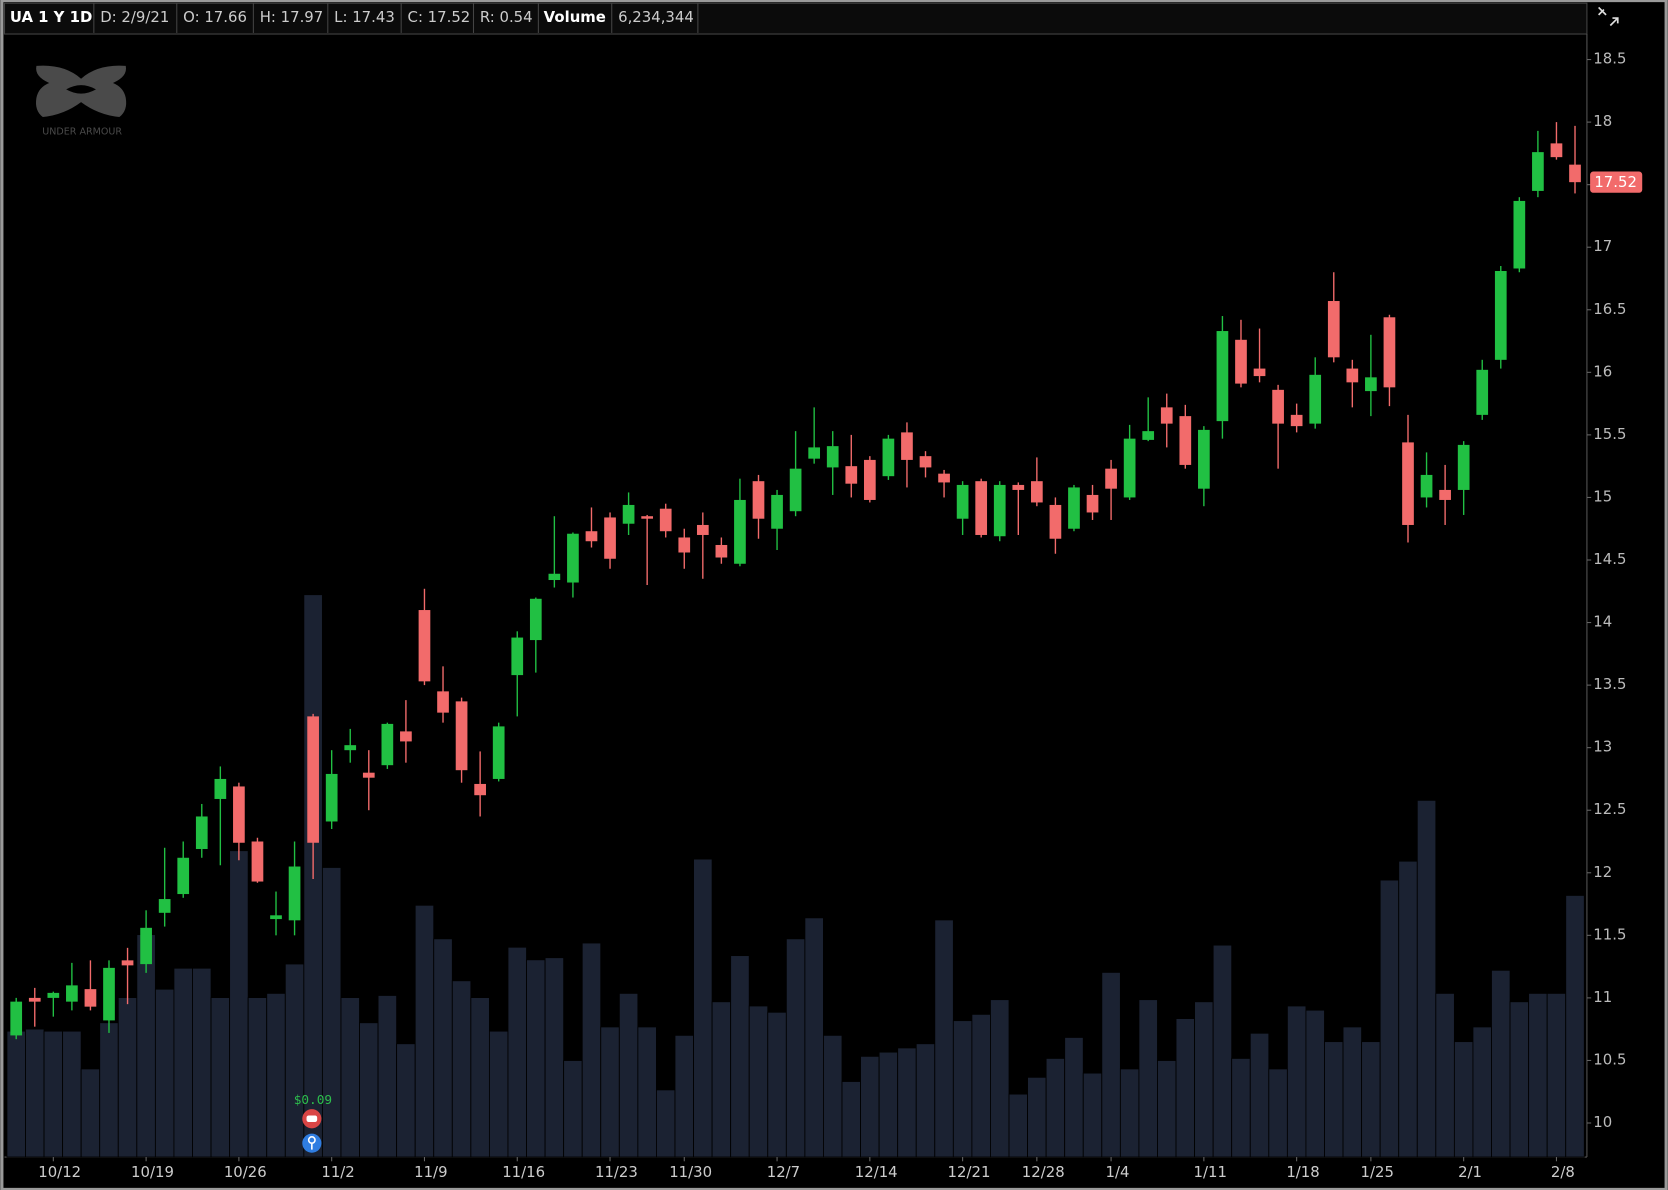  What do you see at coordinates (1602, 121) in the screenshot?
I see `y-tick-label: 18` at bounding box center [1602, 121].